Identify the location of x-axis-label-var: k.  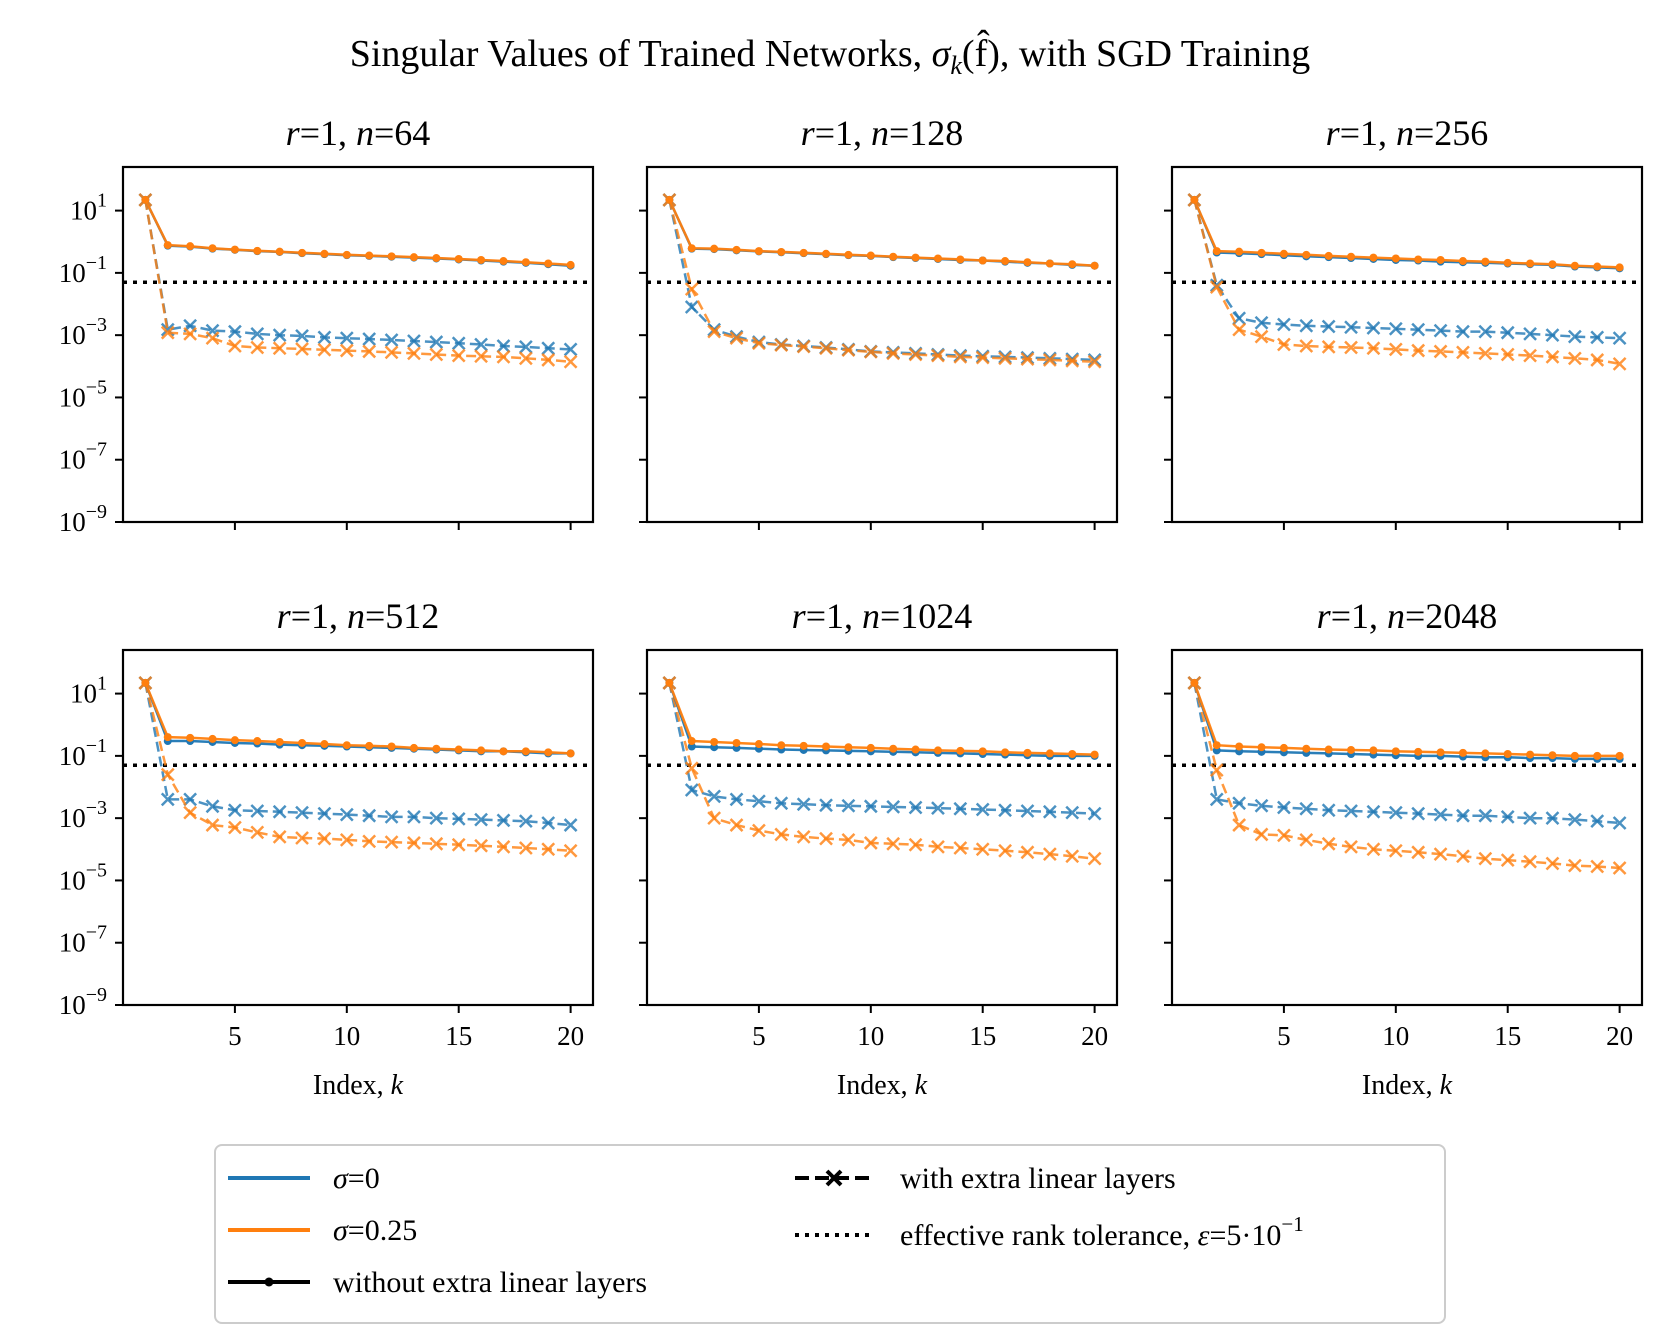
(1446, 1085).